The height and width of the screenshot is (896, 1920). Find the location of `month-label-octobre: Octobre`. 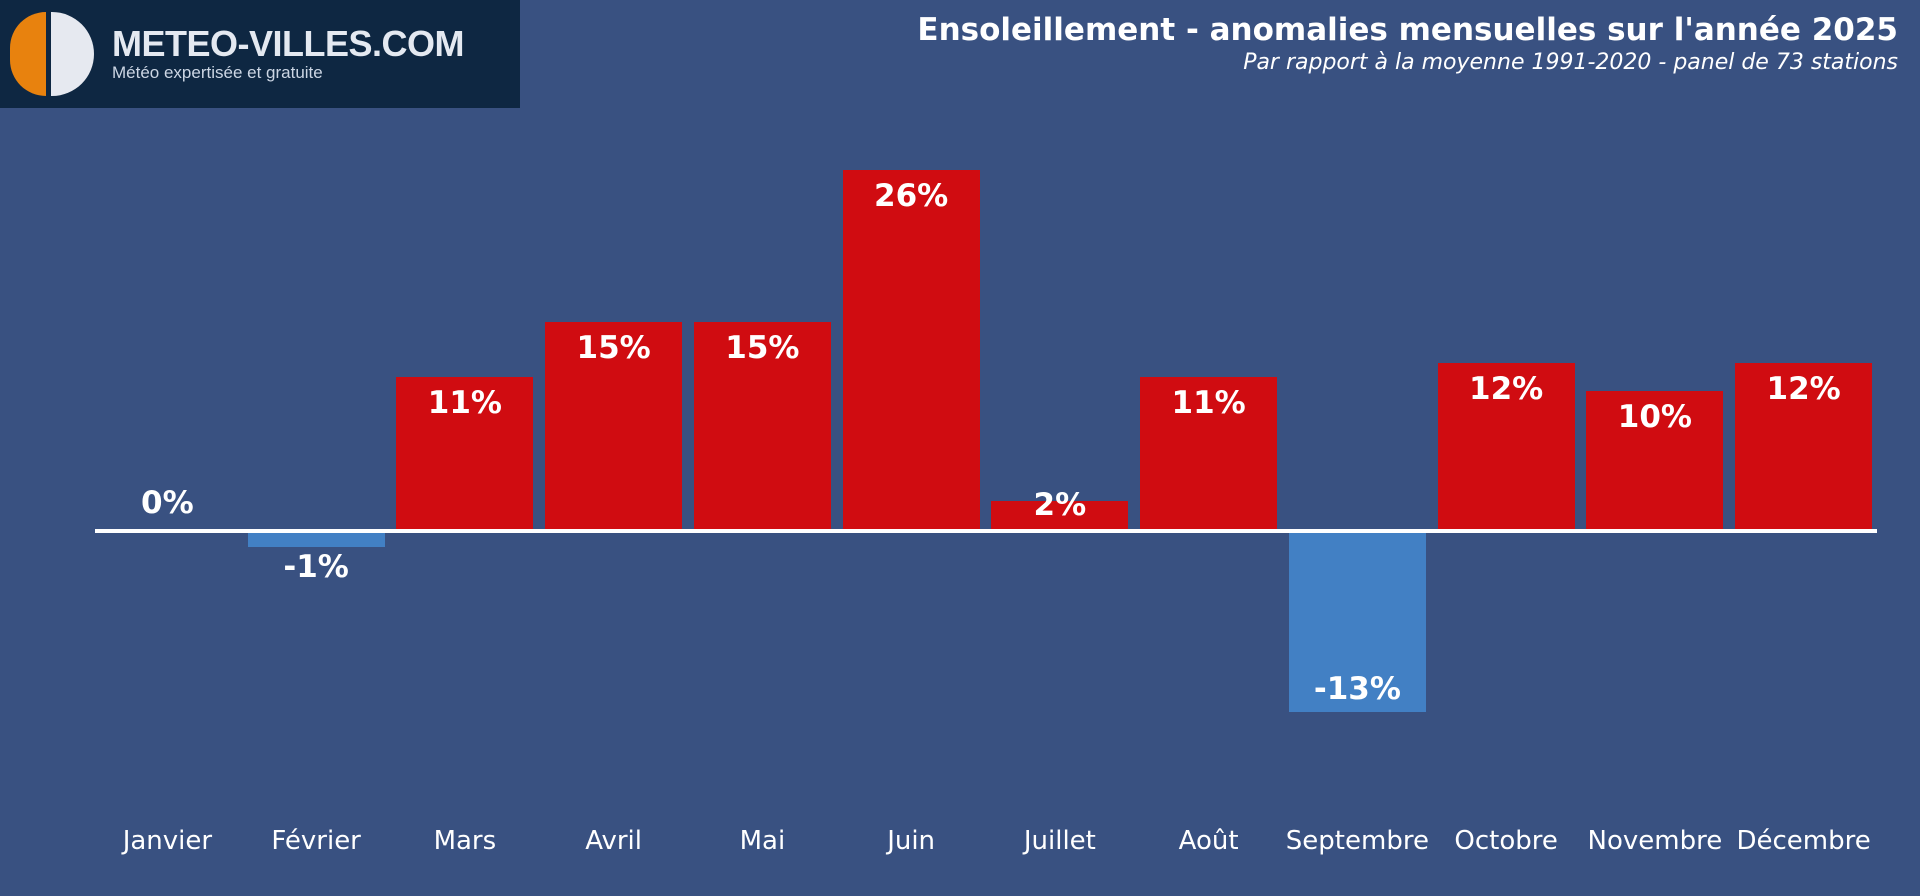

month-label-octobre: Octobre is located at coordinates (1506, 841).